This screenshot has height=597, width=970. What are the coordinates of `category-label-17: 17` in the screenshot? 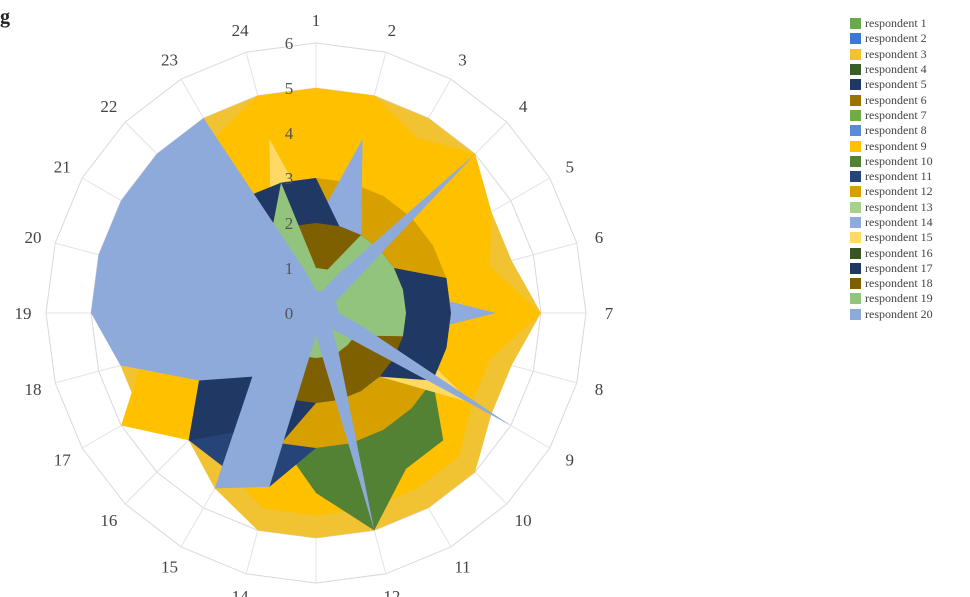 It's located at (63, 460).